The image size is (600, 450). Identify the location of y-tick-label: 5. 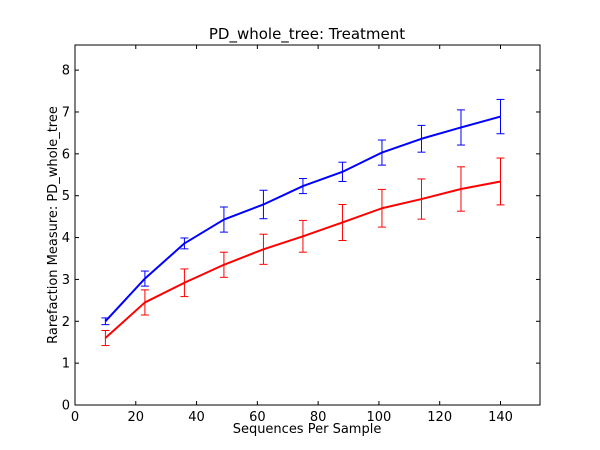
(66, 196).